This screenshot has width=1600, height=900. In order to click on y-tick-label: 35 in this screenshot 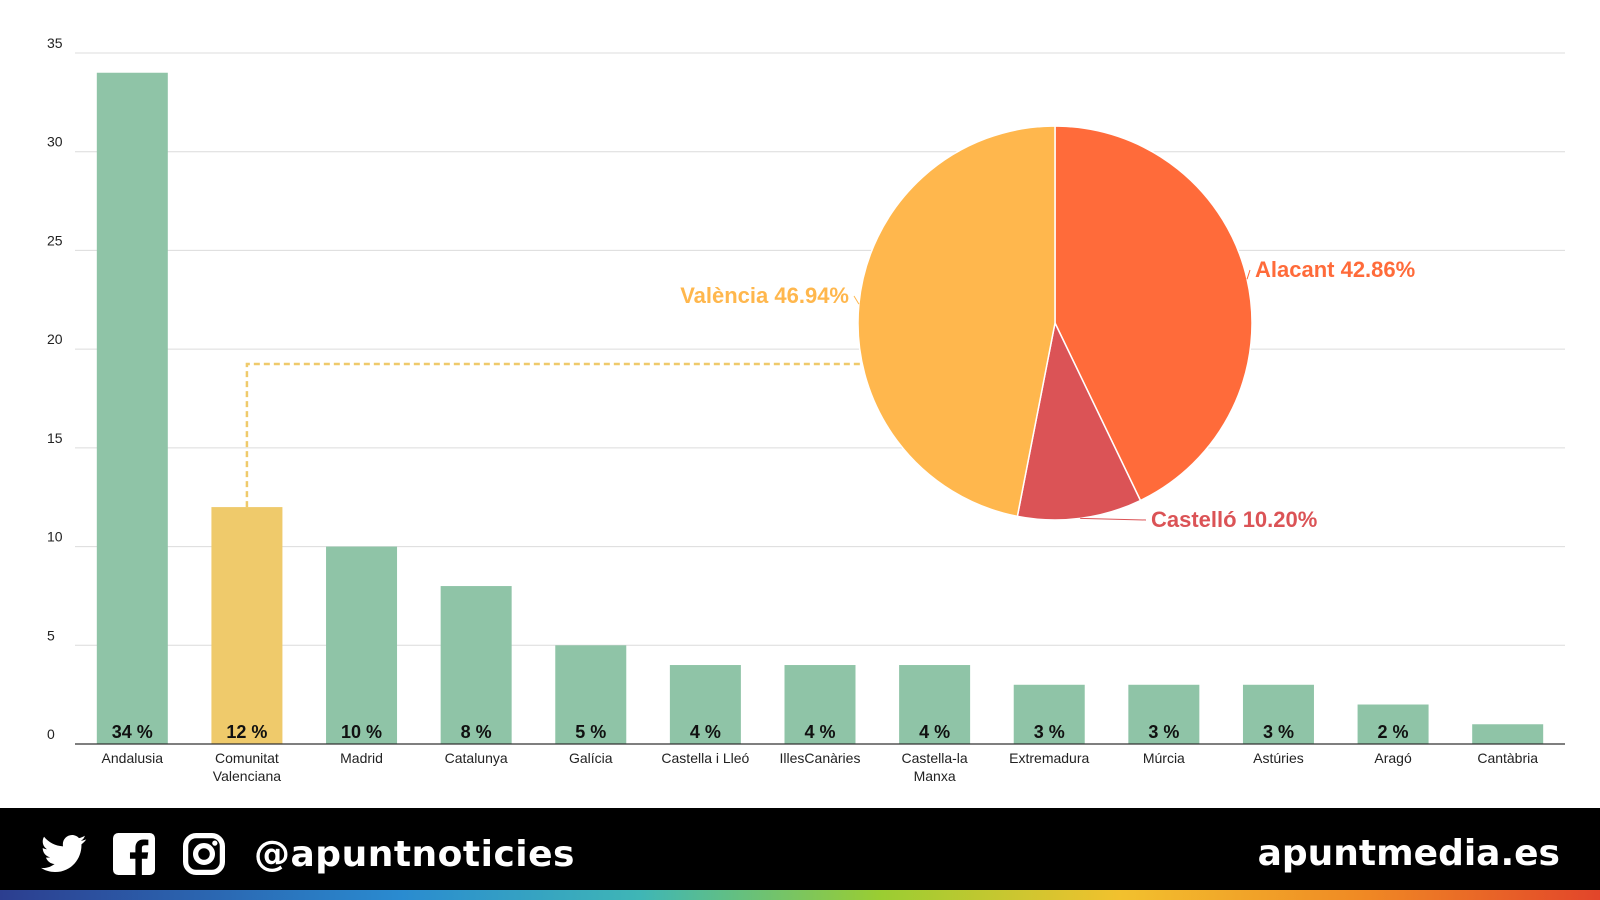, I will do `click(55, 43)`.